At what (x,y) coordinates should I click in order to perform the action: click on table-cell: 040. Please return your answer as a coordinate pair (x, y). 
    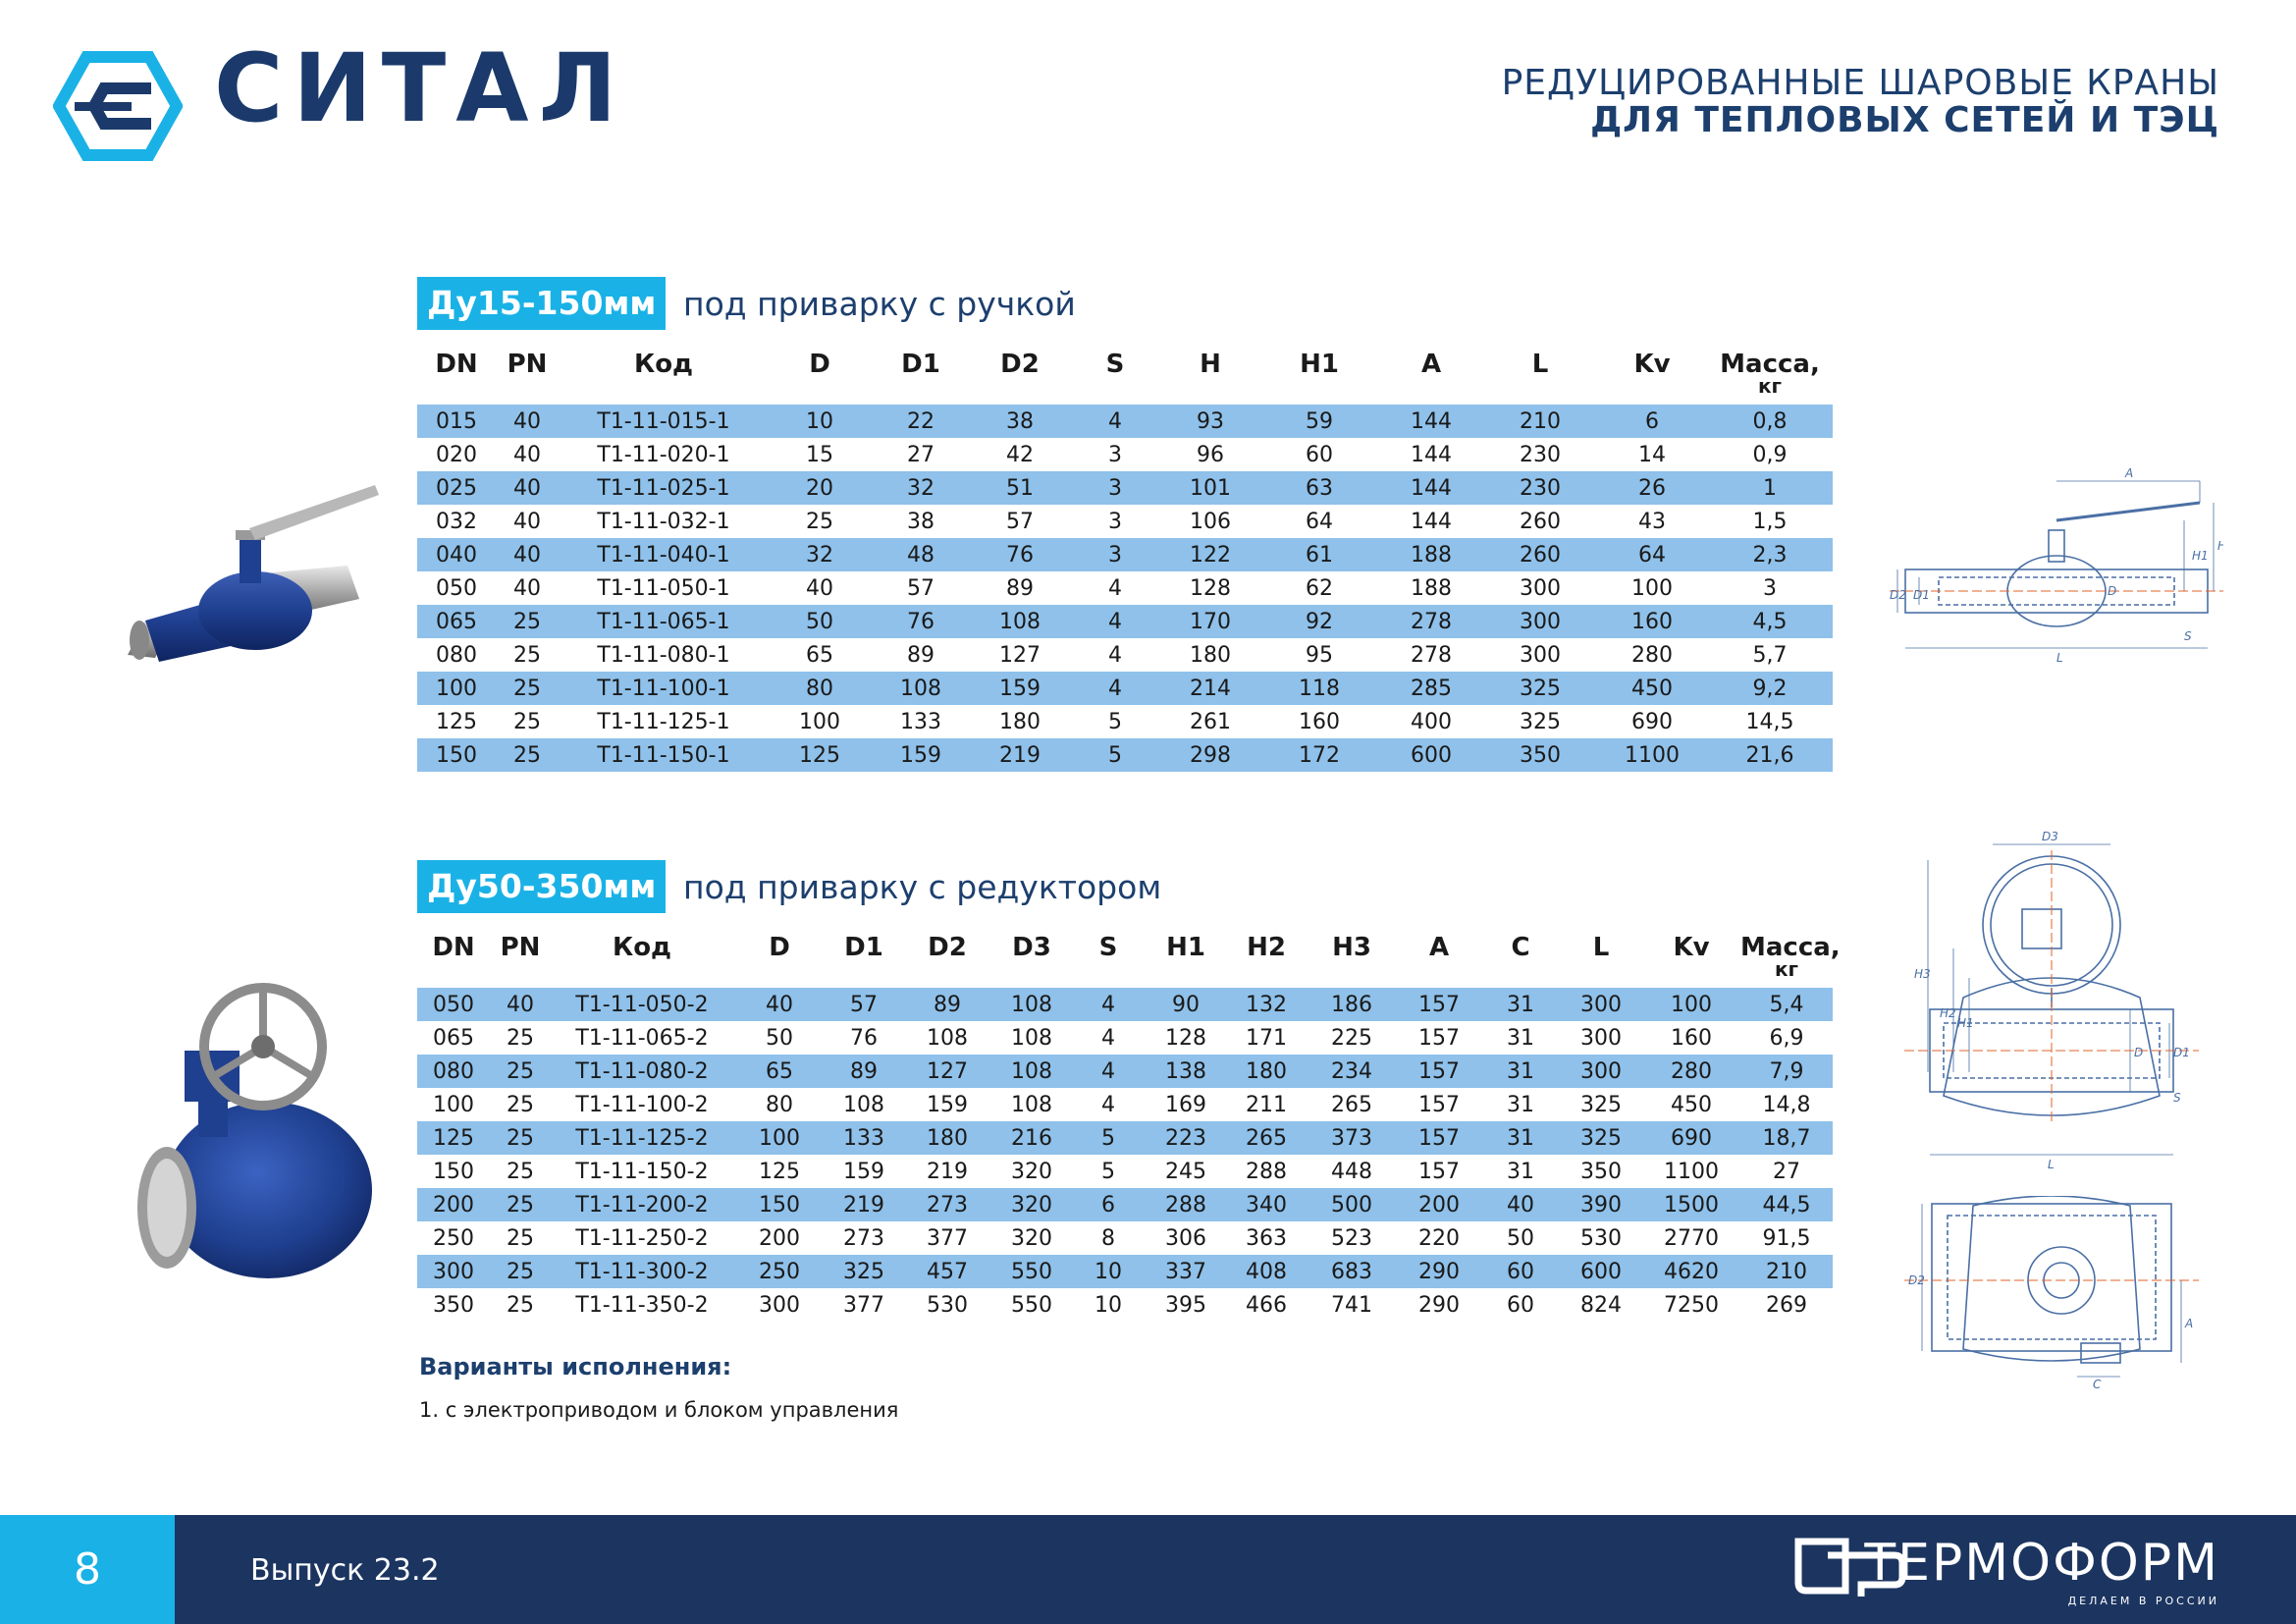
    Looking at the image, I should click on (456, 554).